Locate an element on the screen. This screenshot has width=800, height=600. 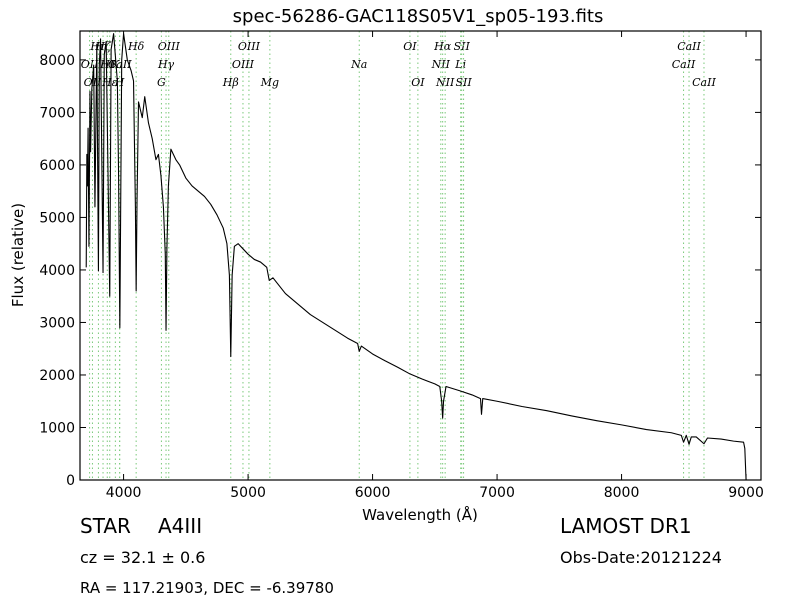
y-tick-label-6000: 6000 is located at coordinates (57, 166).